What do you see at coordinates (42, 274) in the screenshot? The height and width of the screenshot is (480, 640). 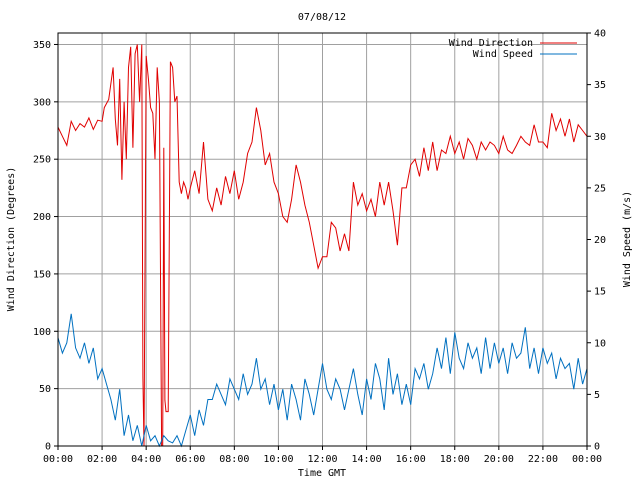 I see `y-left-tick-label: 150` at bounding box center [42, 274].